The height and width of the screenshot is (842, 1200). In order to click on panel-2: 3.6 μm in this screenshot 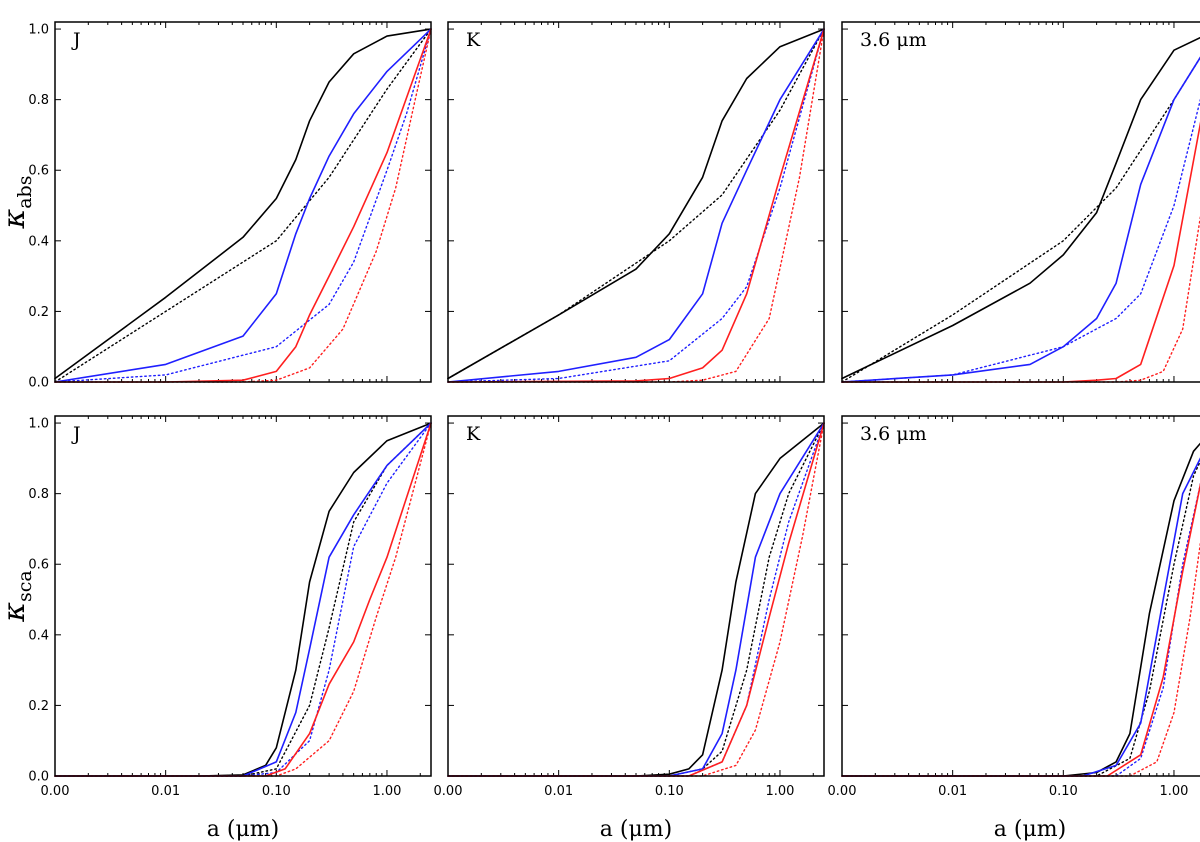, I will do `click(1020, 202)`.